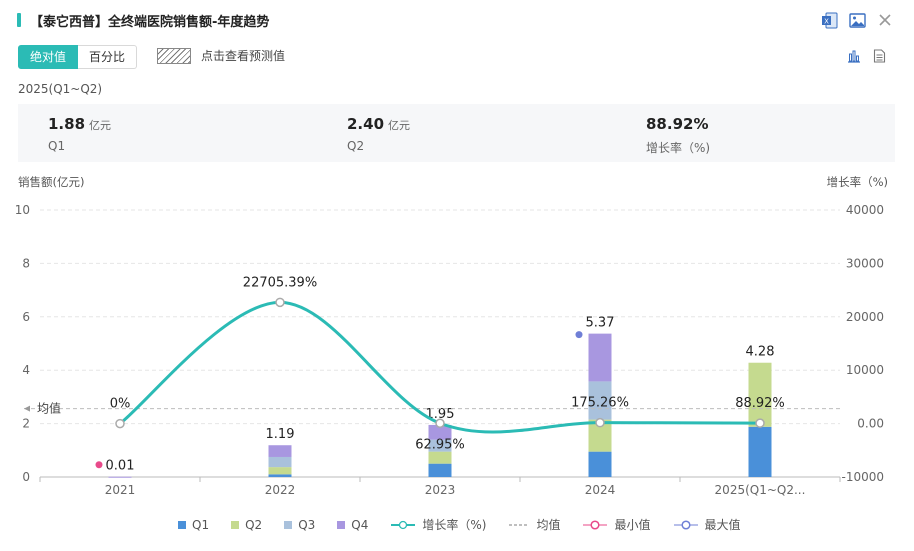 The height and width of the screenshot is (551, 914). Describe the element at coordinates (678, 135) in the screenshot. I see `summary-stat-growth: 88.92% 增长率（%)` at that location.